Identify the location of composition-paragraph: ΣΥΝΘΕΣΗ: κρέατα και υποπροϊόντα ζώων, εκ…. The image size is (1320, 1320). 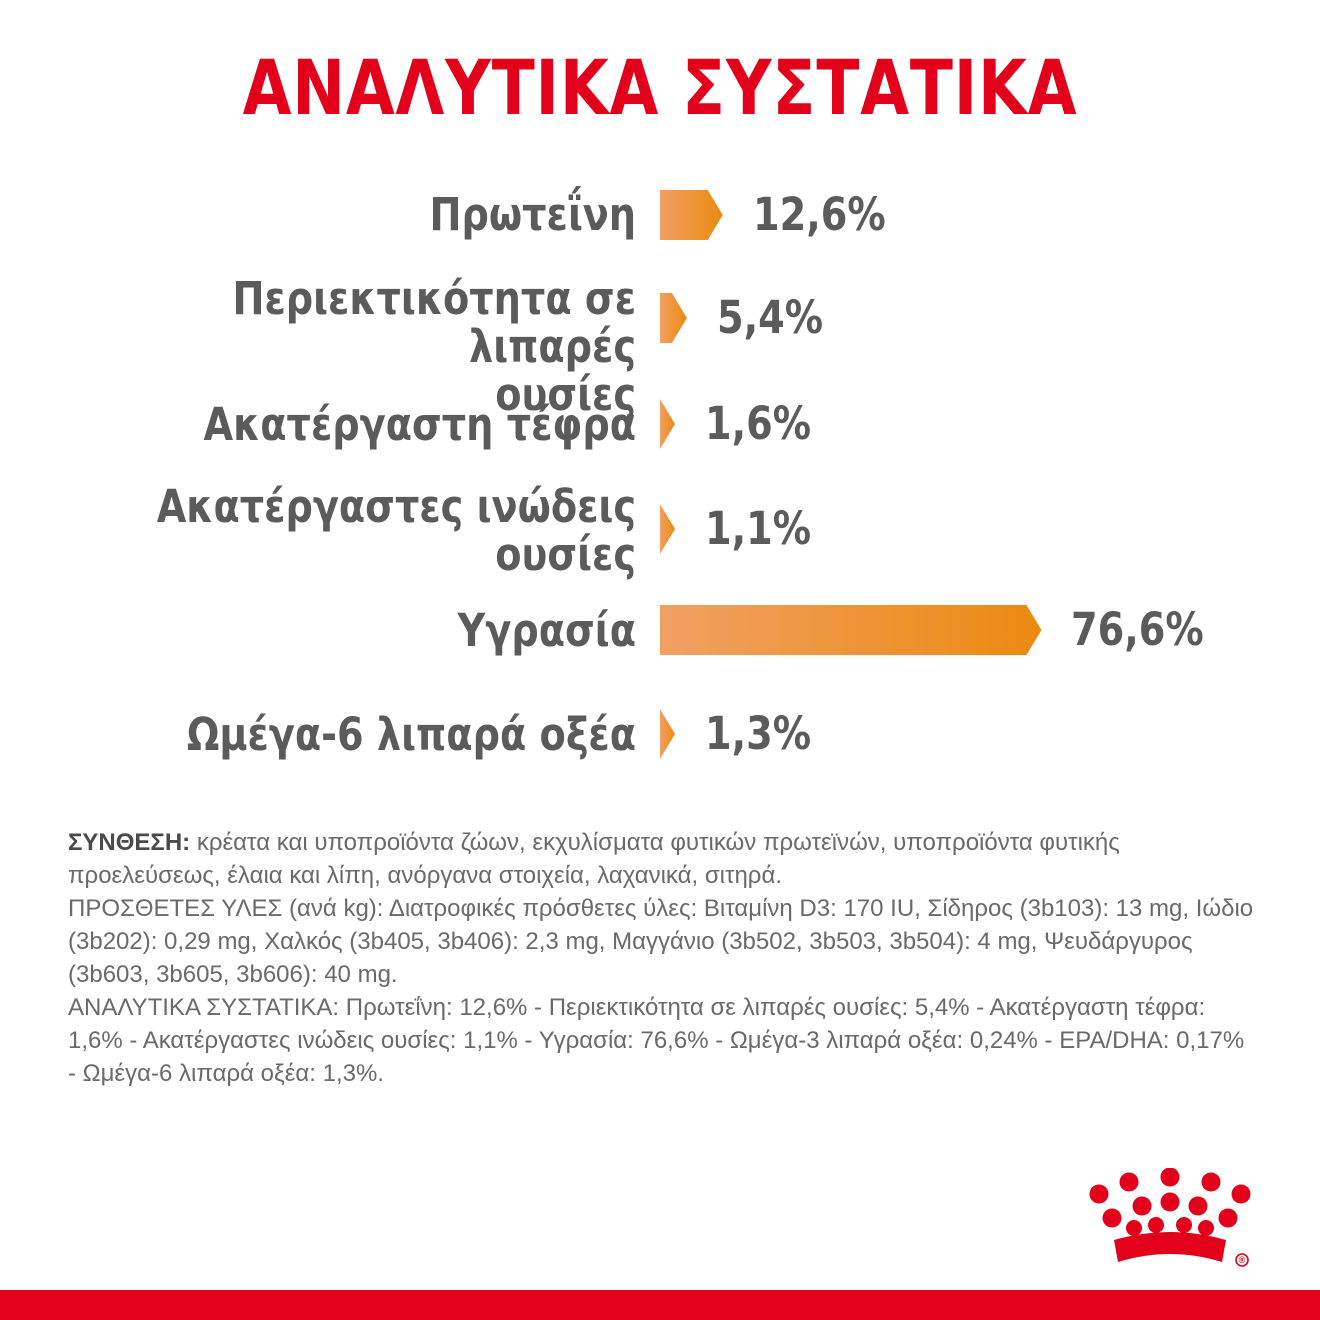
(663, 859).